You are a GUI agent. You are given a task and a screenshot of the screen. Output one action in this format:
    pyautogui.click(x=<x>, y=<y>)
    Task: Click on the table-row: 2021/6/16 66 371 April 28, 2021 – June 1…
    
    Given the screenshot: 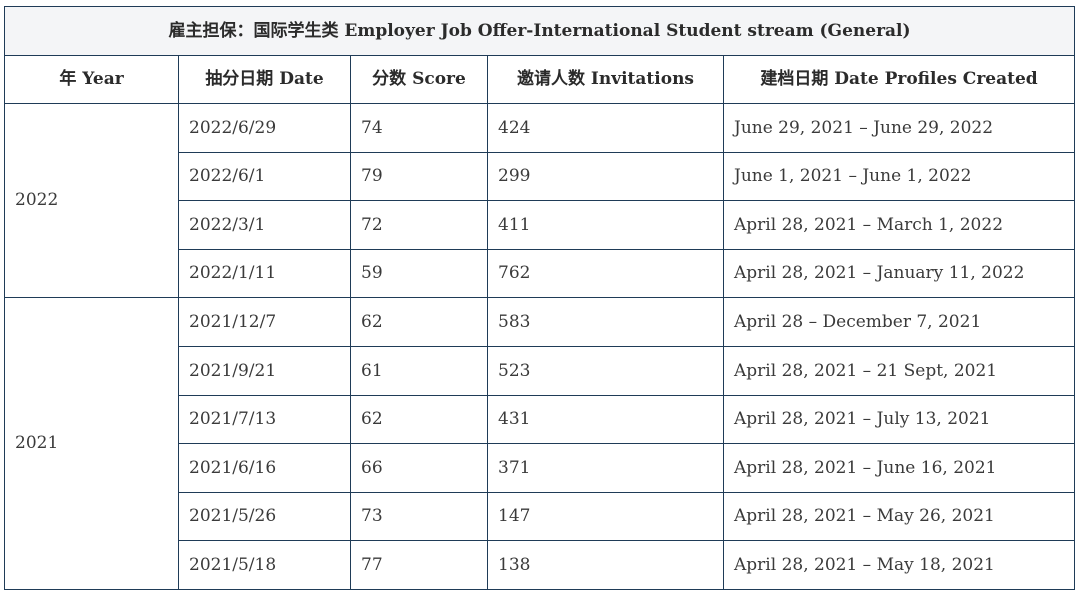 What is the action you would take?
    pyautogui.click(x=540, y=468)
    